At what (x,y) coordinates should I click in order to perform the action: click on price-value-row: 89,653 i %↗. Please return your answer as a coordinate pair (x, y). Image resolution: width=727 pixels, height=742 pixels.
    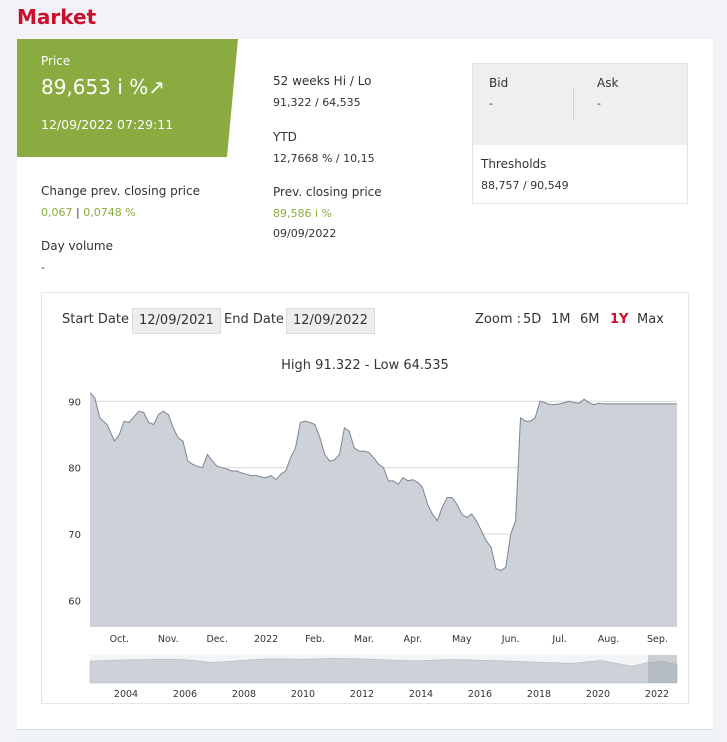
    Looking at the image, I should click on (103, 87).